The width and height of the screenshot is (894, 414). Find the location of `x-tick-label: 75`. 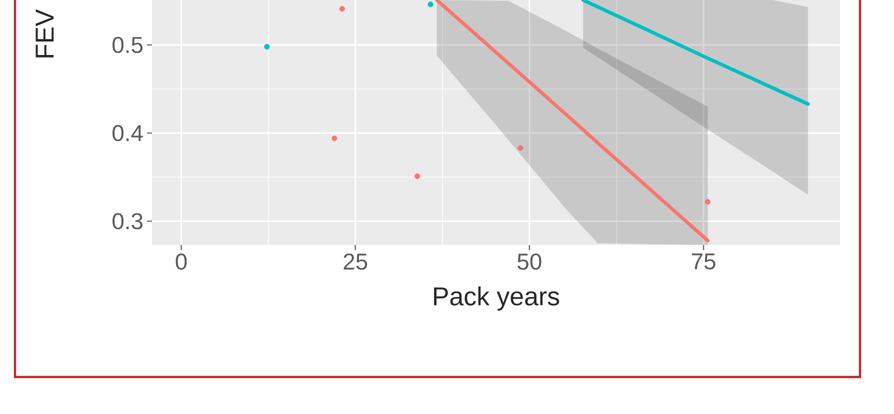

x-tick-label: 75 is located at coordinates (704, 262).